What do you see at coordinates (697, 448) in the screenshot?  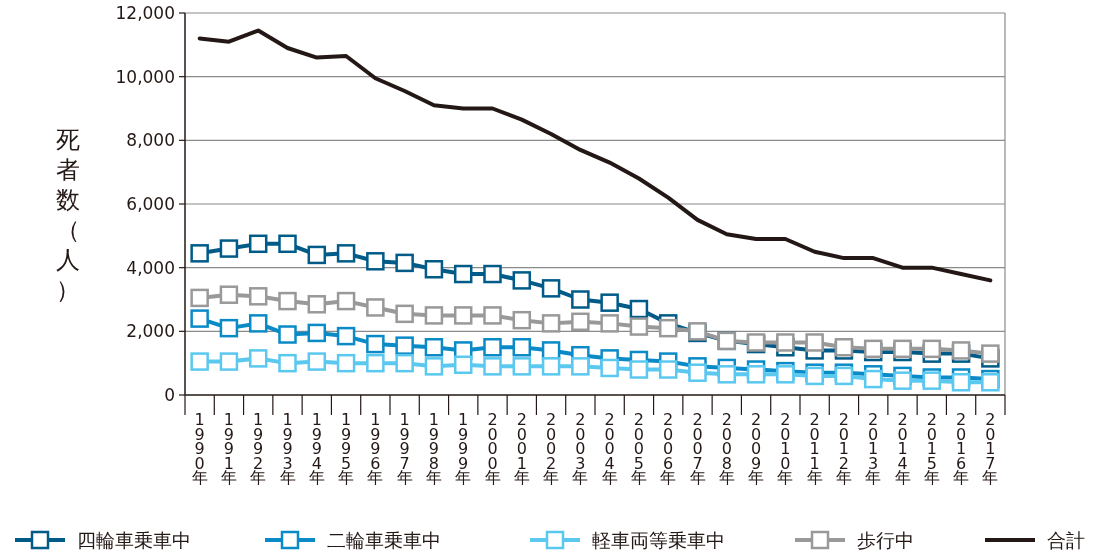 I see `x-tick-label: 2007年` at bounding box center [697, 448].